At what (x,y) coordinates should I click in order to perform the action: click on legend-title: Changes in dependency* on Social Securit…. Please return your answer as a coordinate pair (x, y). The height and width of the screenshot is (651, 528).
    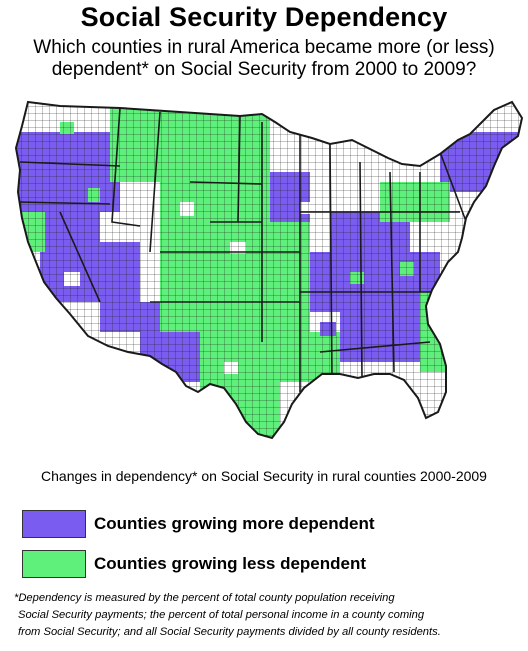
    Looking at the image, I should click on (264, 476).